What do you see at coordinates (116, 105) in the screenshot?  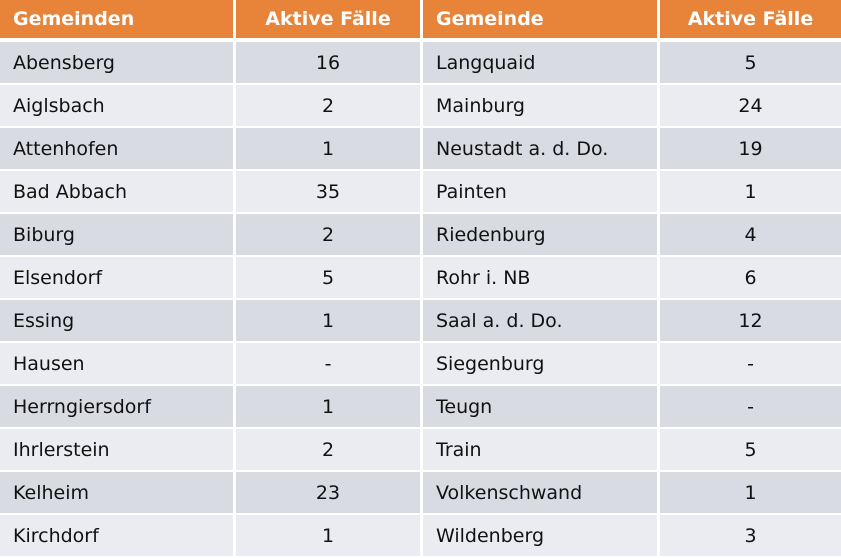 I see `municipality: Aiglsbach` at bounding box center [116, 105].